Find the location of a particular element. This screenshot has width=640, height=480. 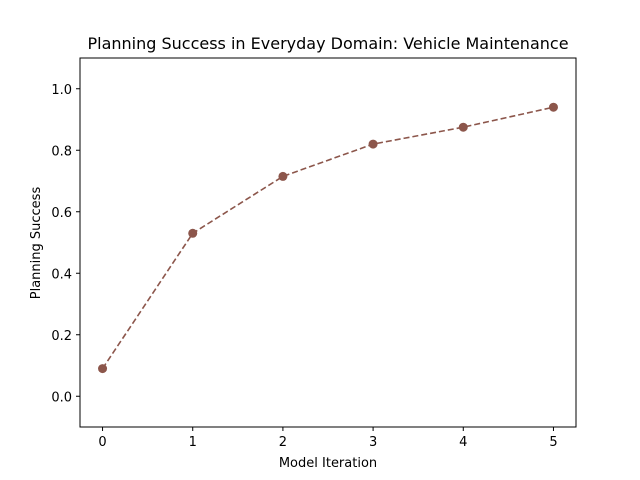

x-tick-label: 5 is located at coordinates (553, 442).